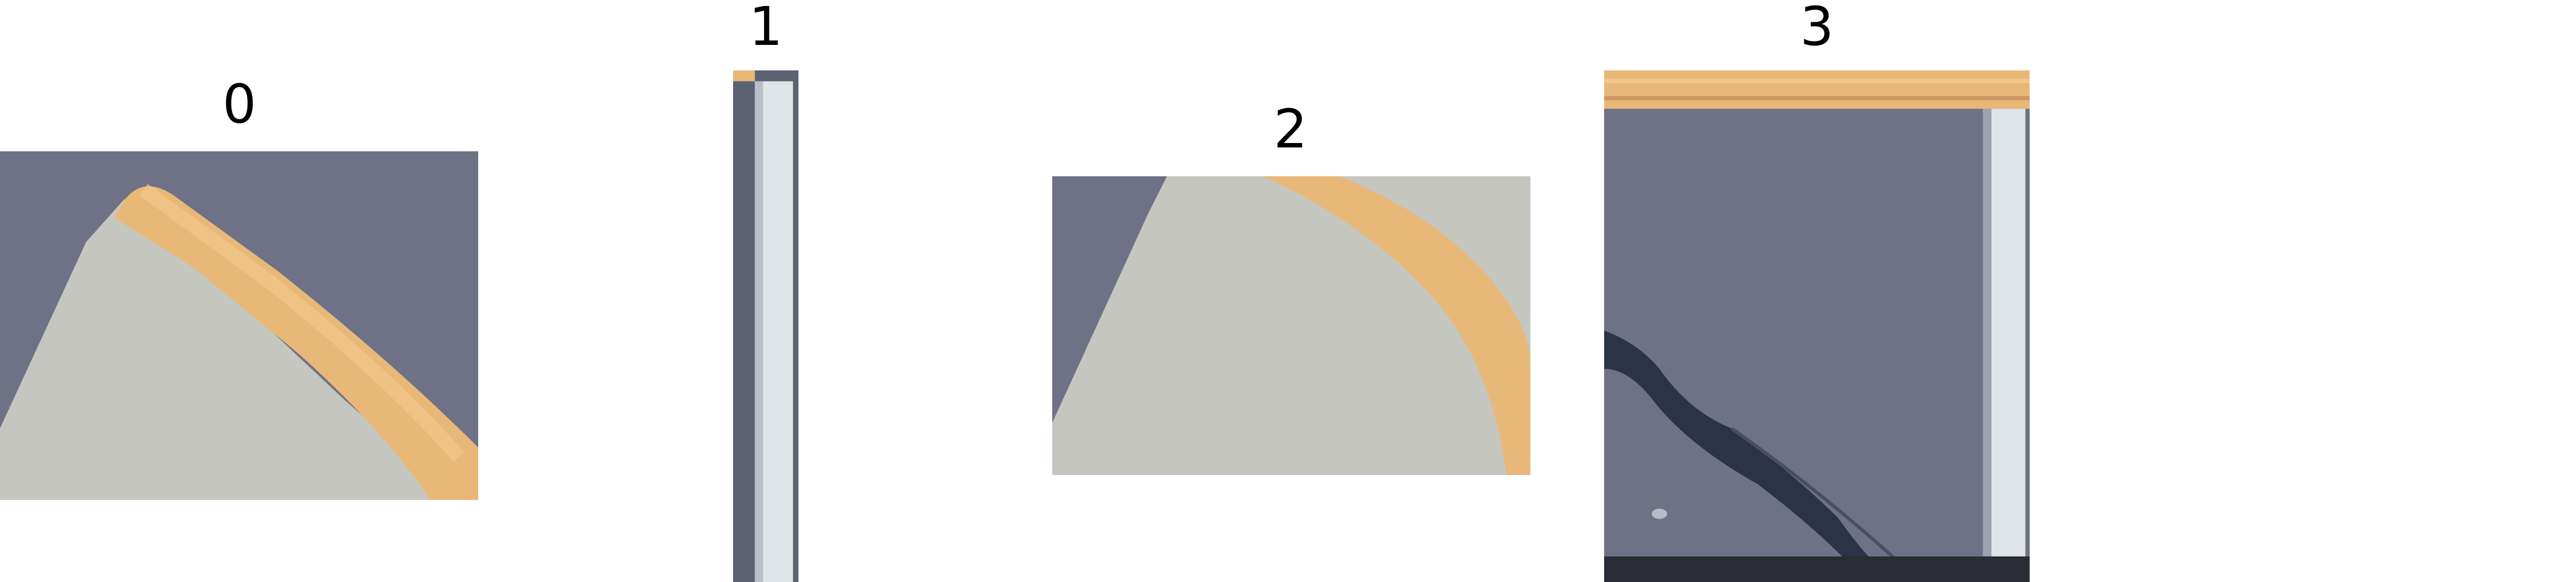 This screenshot has height=582, width=2576. What do you see at coordinates (1817, 569) in the screenshot?
I see `patch-3-bottom-edge` at bounding box center [1817, 569].